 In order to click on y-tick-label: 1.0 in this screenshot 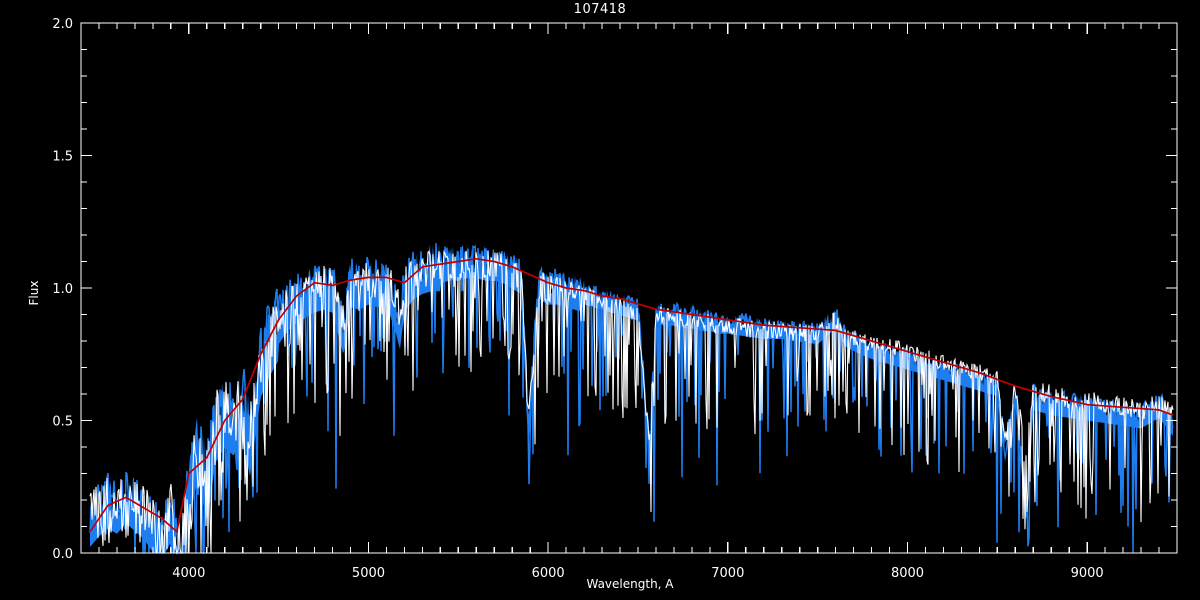, I will do `click(62, 289)`.